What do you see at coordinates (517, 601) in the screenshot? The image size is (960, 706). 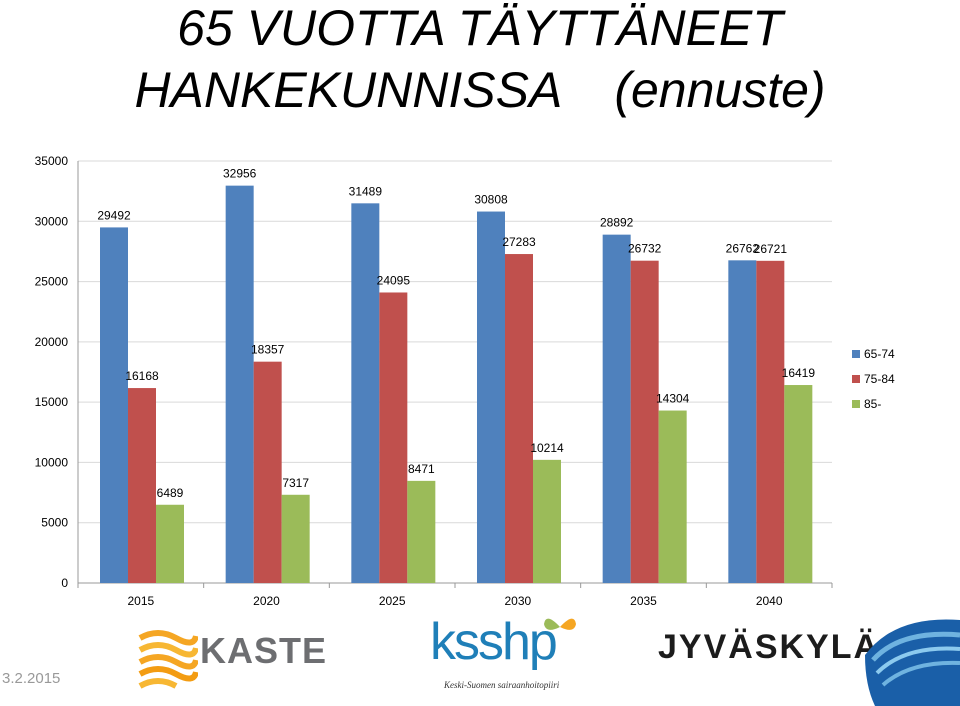 I see `x-tick-label: 2030` at bounding box center [517, 601].